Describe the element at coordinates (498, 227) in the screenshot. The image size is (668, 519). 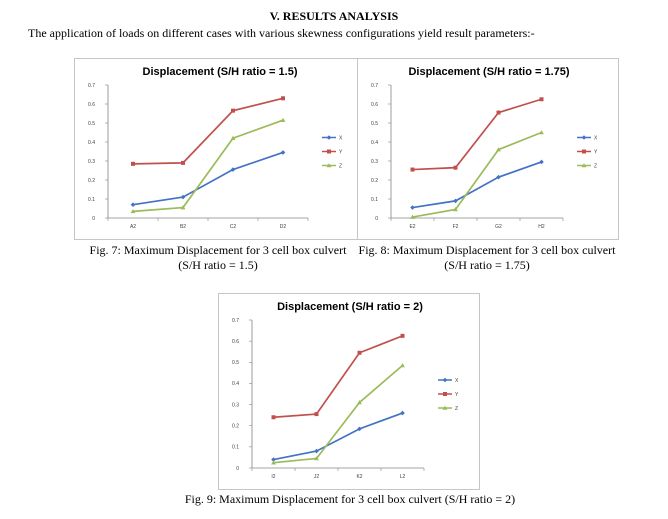
I see `x-tick-label: G2` at that location.